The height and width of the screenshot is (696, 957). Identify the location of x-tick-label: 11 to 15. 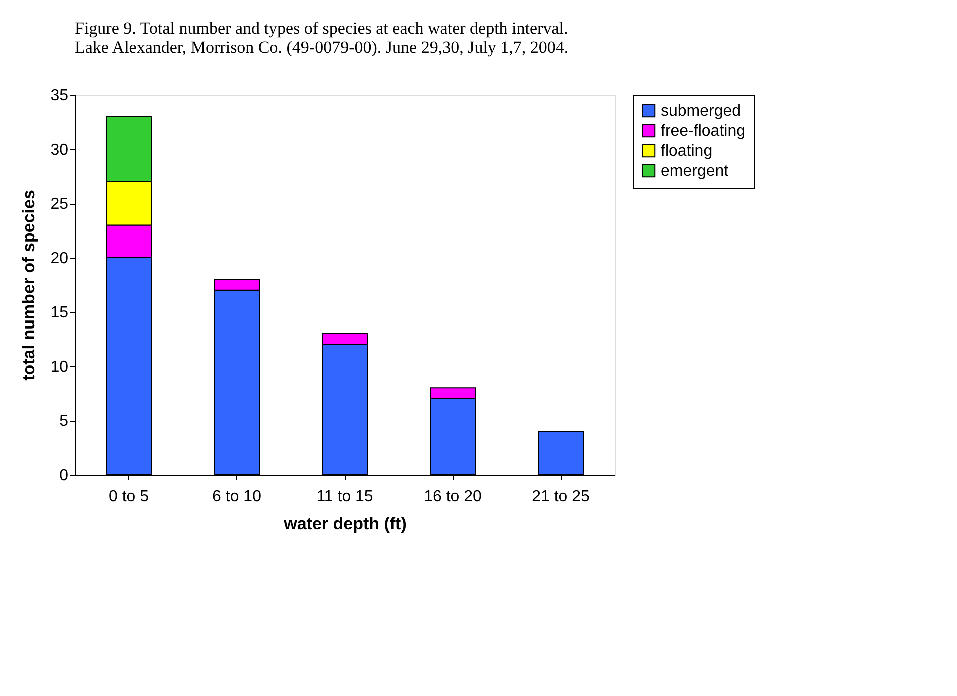
(345, 497).